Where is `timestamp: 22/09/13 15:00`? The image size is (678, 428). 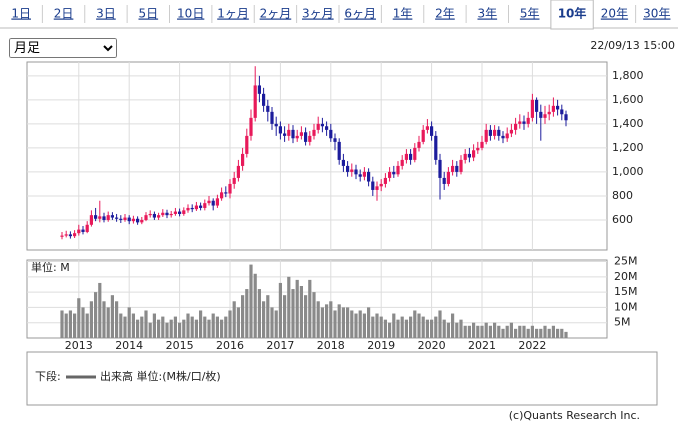 timestamp: 22/09/13 15:00 is located at coordinates (632, 45).